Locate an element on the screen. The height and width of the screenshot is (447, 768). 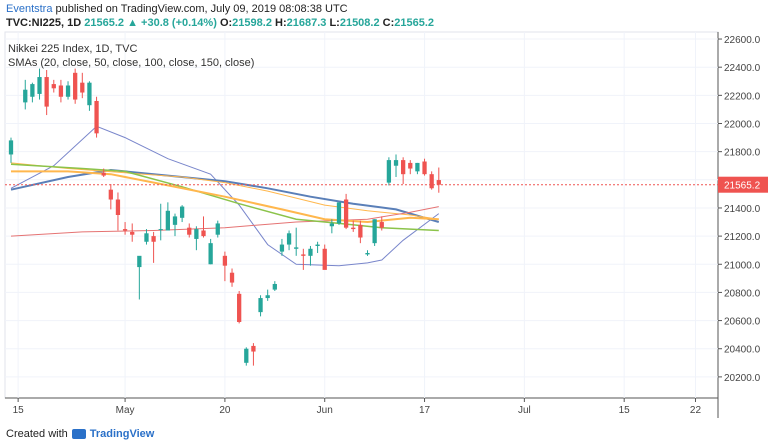
sma100-line is located at coordinates (224, 191).